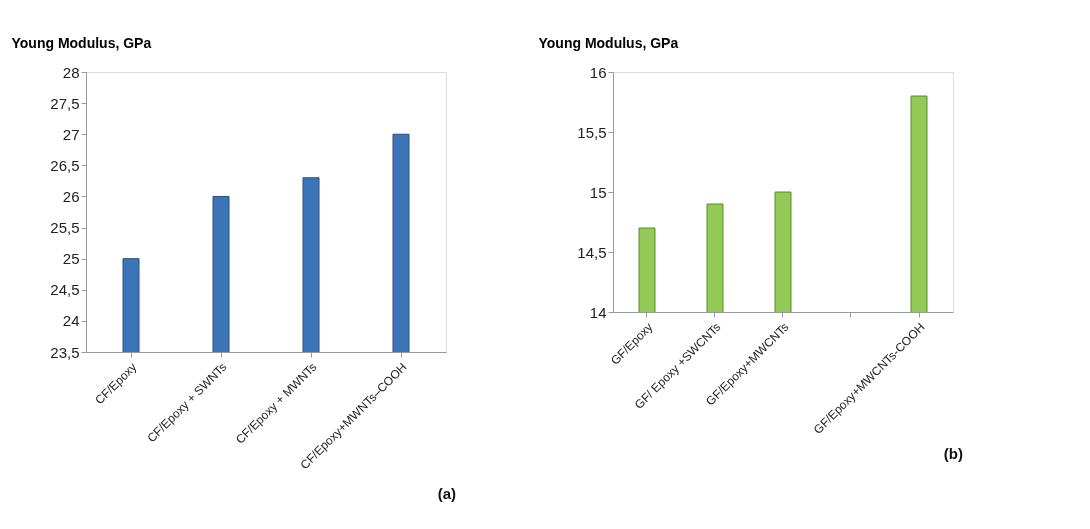 The height and width of the screenshot is (529, 1090). Describe the element at coordinates (71, 321) in the screenshot. I see `y-tick-label: 24` at that location.